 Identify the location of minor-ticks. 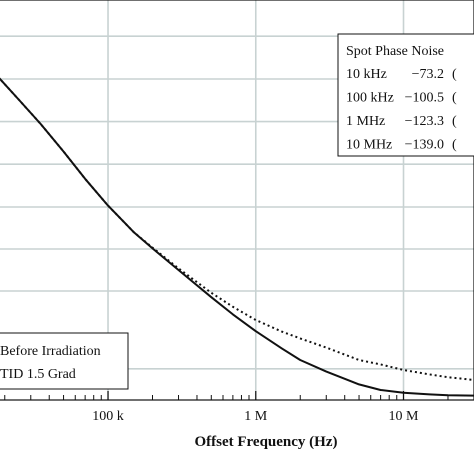
(226, 397).